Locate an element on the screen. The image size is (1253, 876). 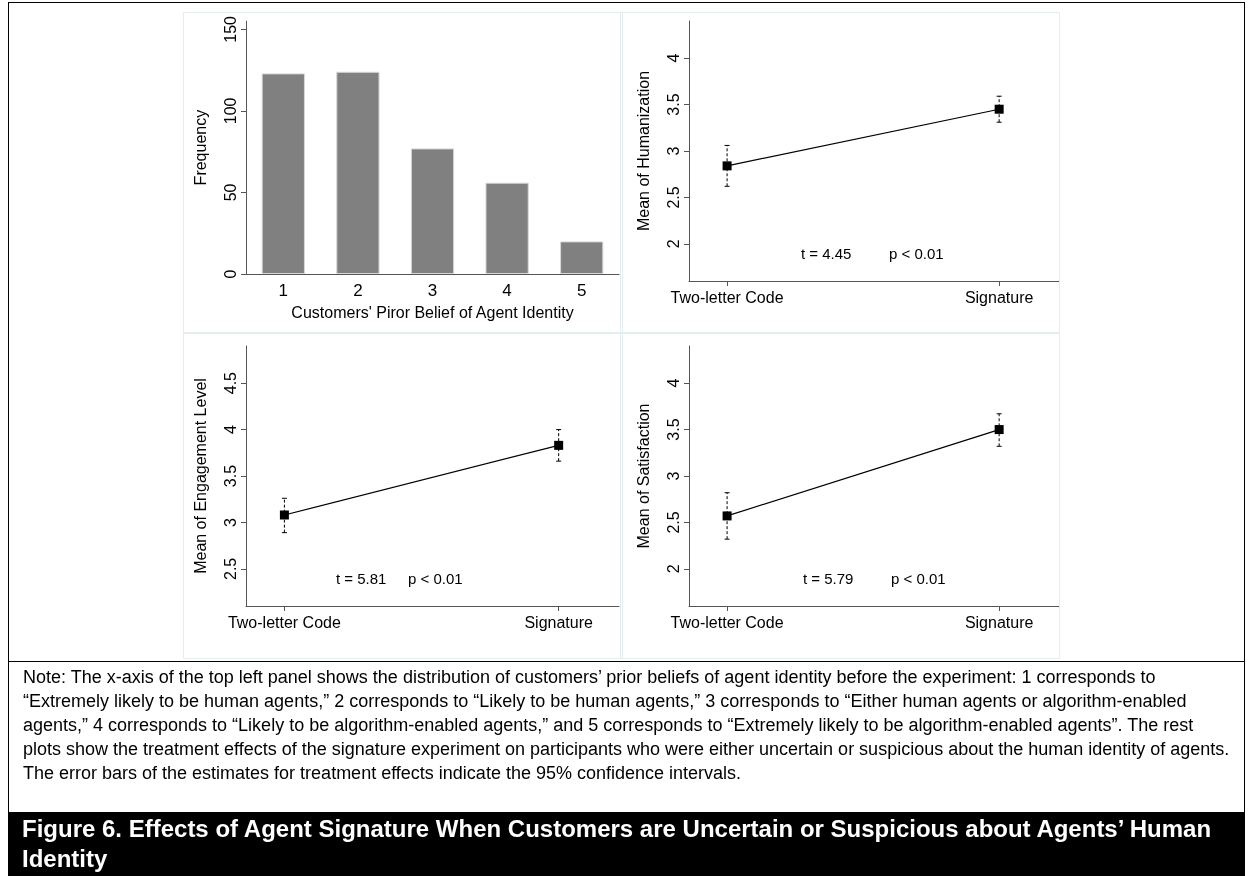
x-tick-label: 5 is located at coordinates (581, 290).